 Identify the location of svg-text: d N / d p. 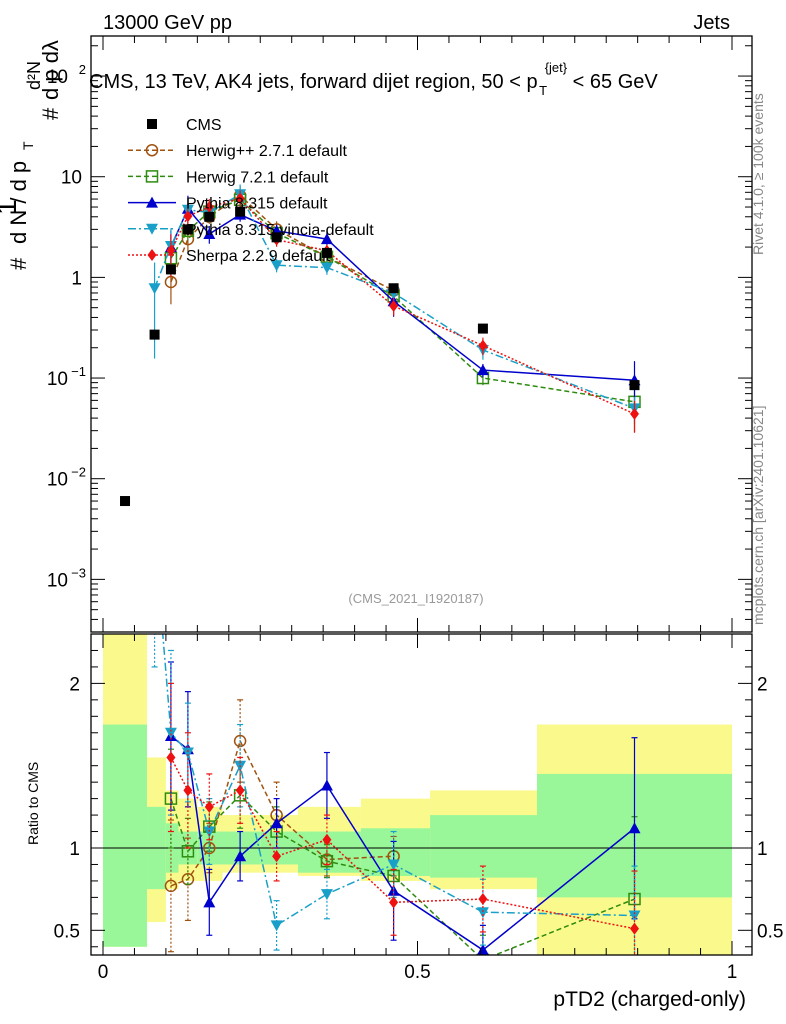
(18, 202).